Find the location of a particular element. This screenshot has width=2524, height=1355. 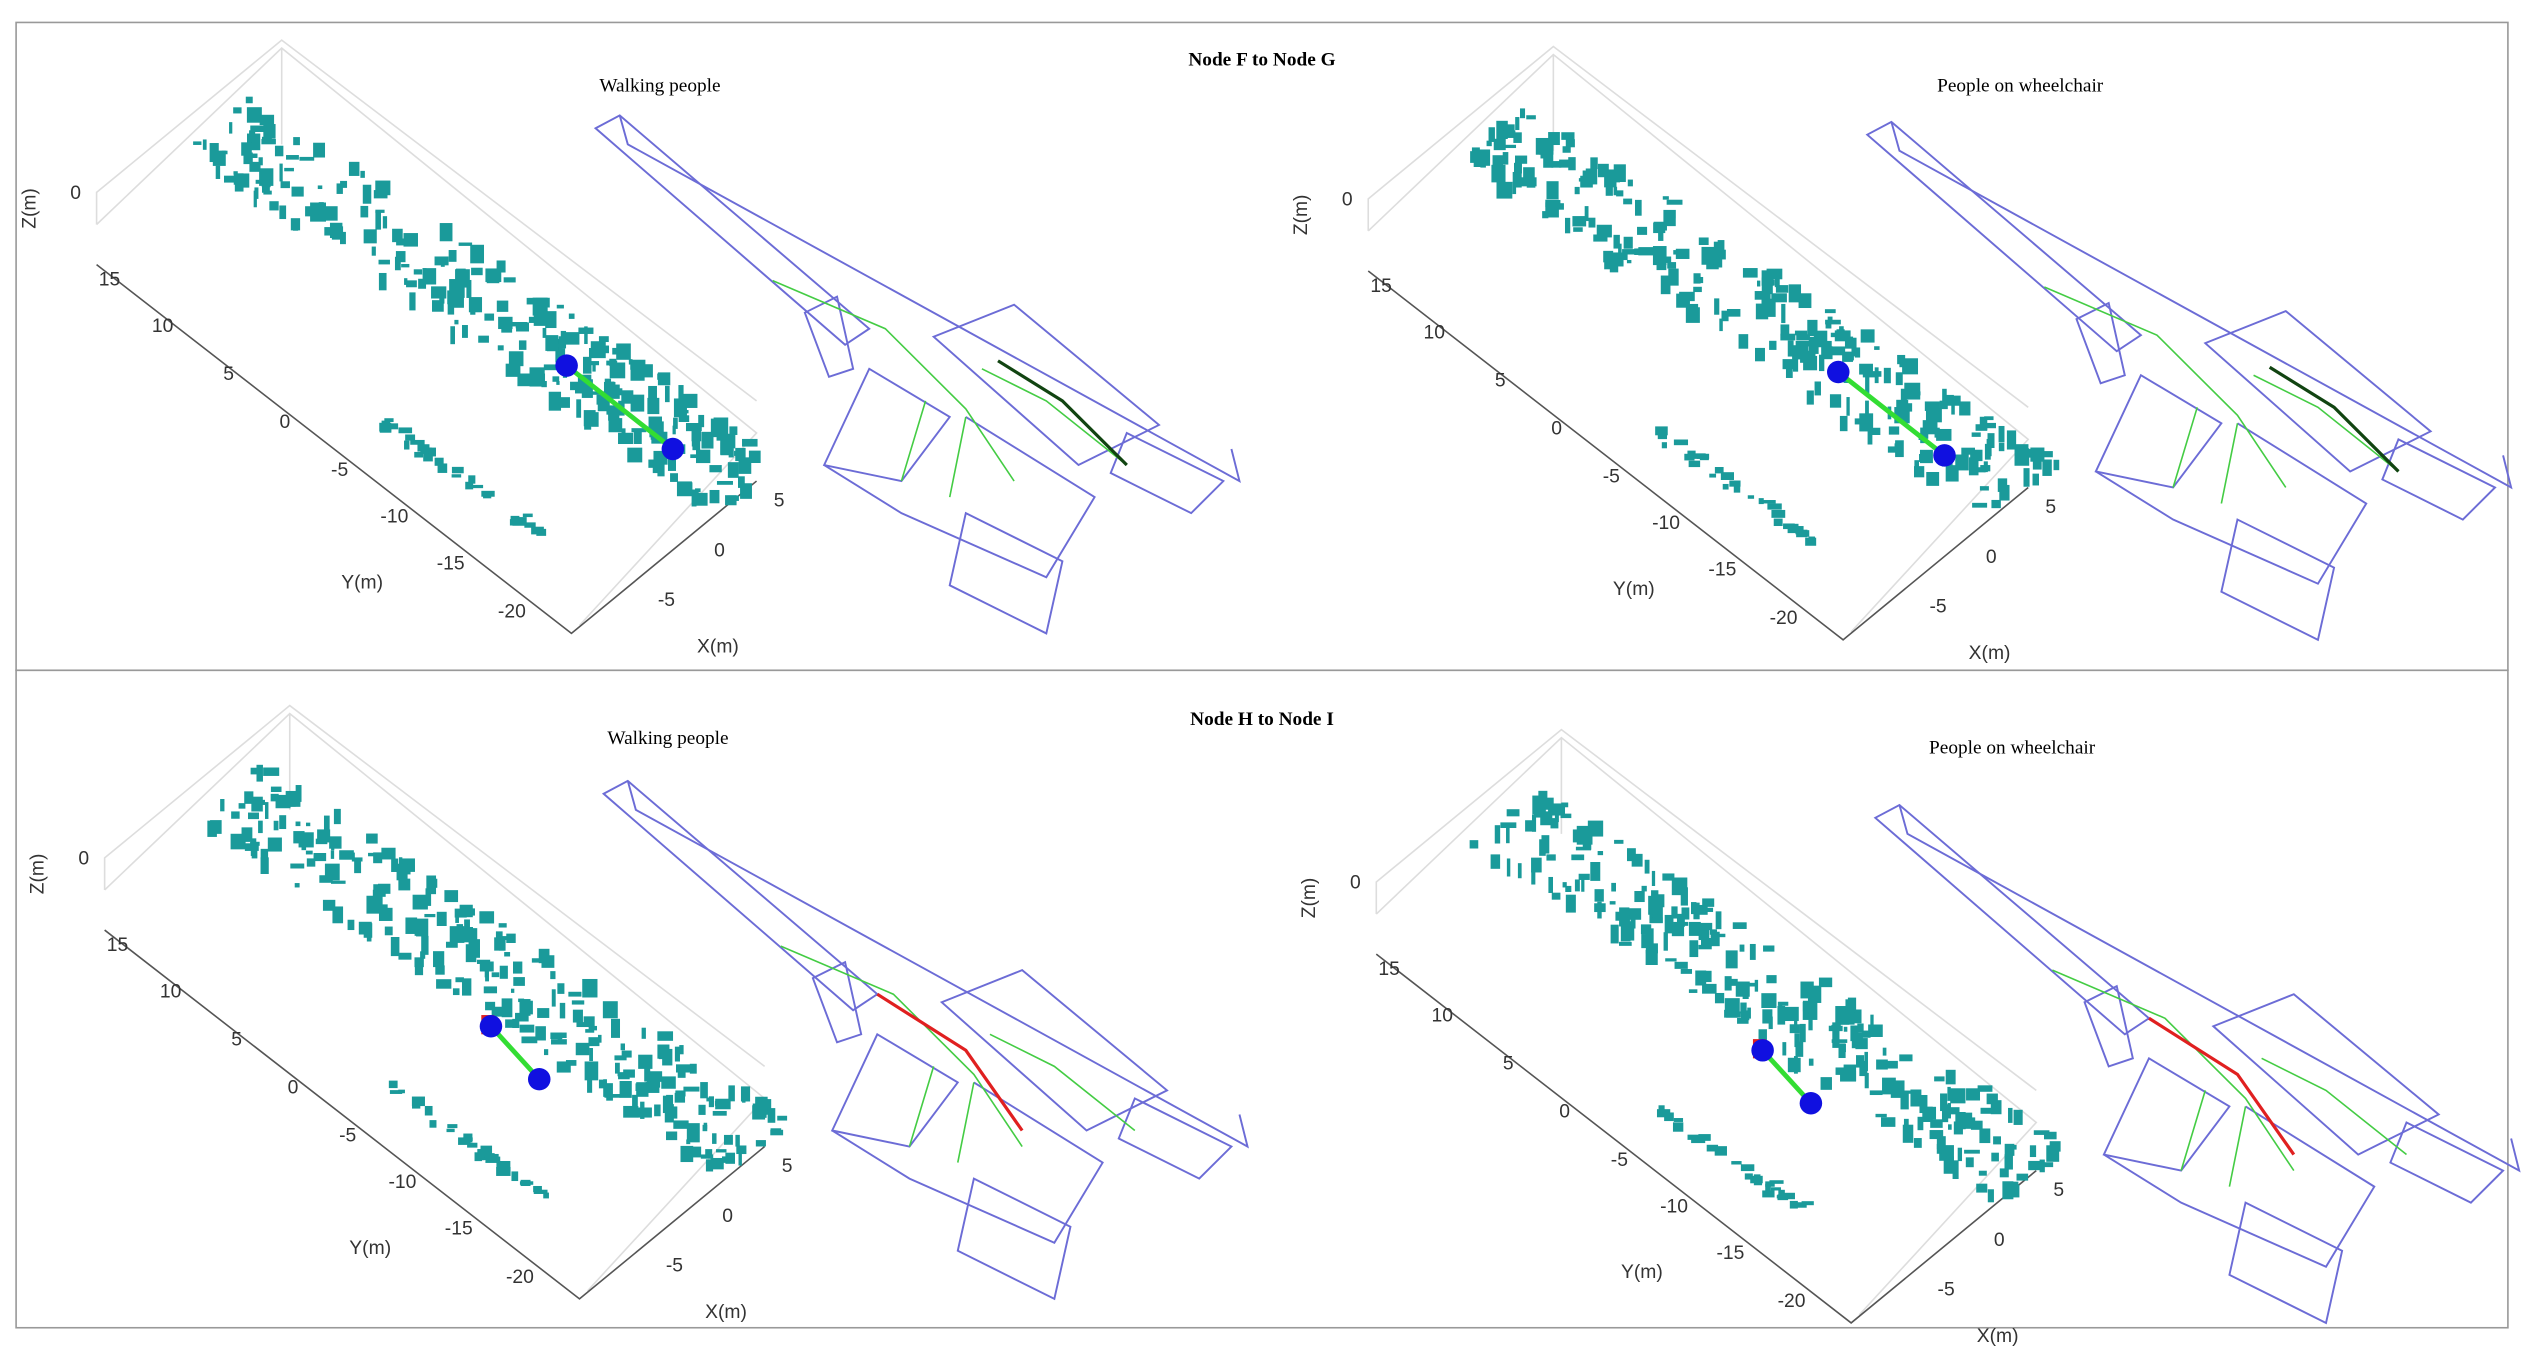

panel-title: Node F to Node G is located at coordinates (1261, 60).